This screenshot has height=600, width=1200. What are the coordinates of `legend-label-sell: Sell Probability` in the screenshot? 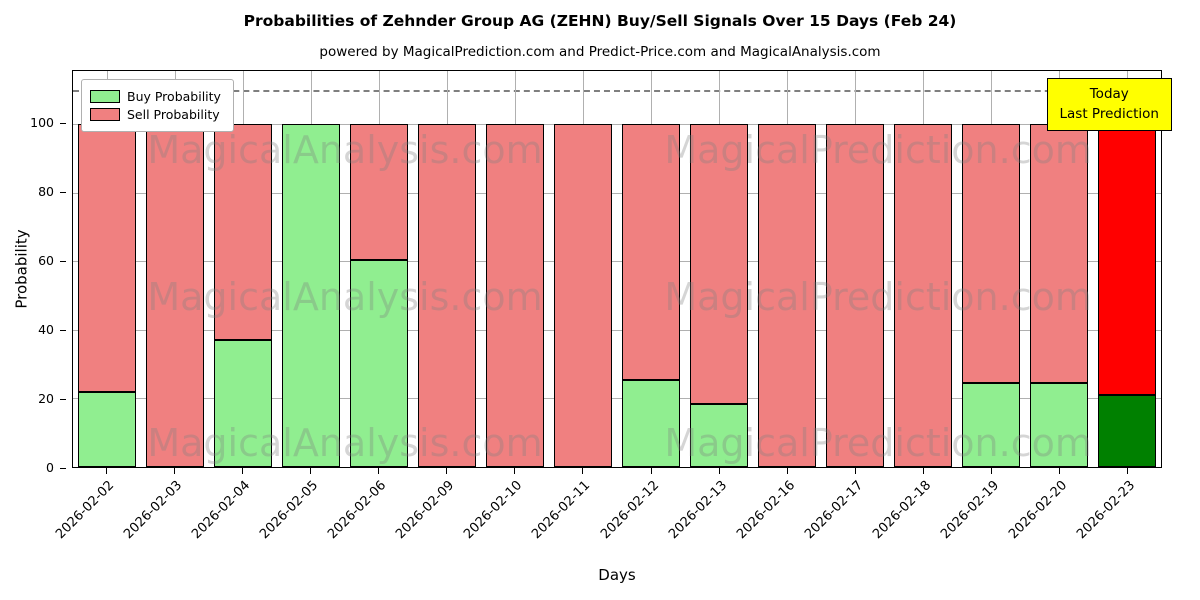 It's located at (173, 114).